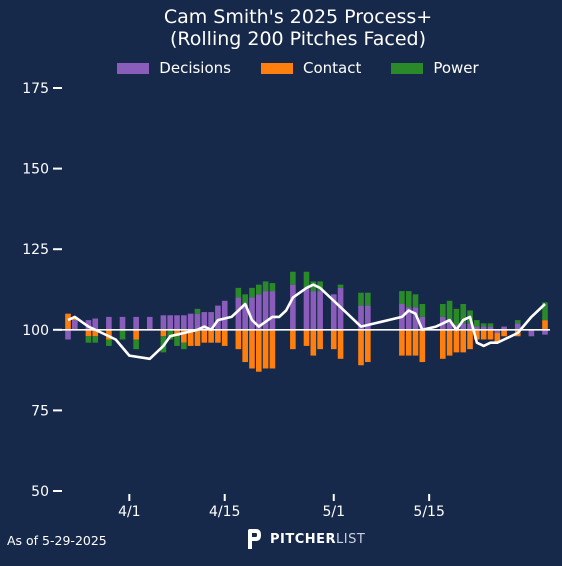  Describe the element at coordinates (456, 68) in the screenshot. I see `legend-label-power: Power` at that location.